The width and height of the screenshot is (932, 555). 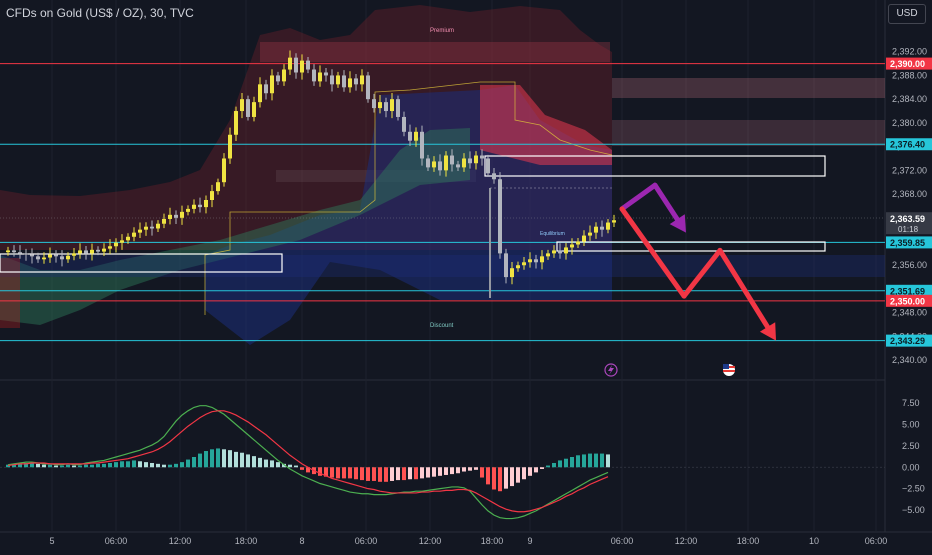 What do you see at coordinates (686, 541) in the screenshot?
I see `time-tick-10: 12:00` at bounding box center [686, 541].